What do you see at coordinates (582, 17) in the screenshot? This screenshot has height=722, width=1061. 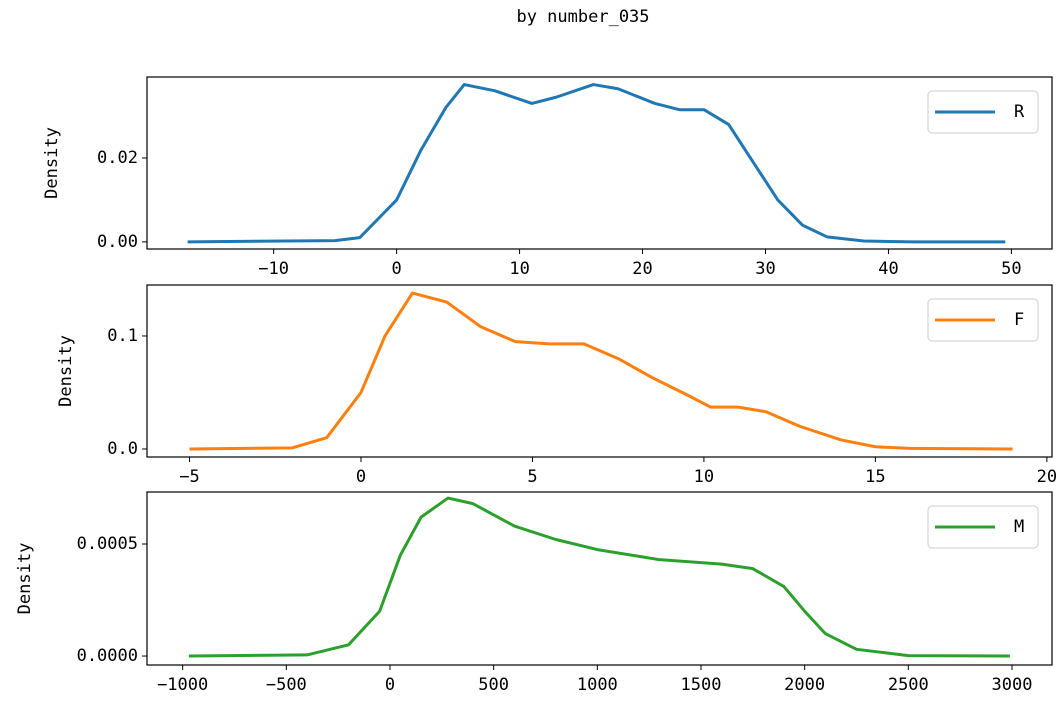 I see `figure-title: by number_035` at bounding box center [582, 17].